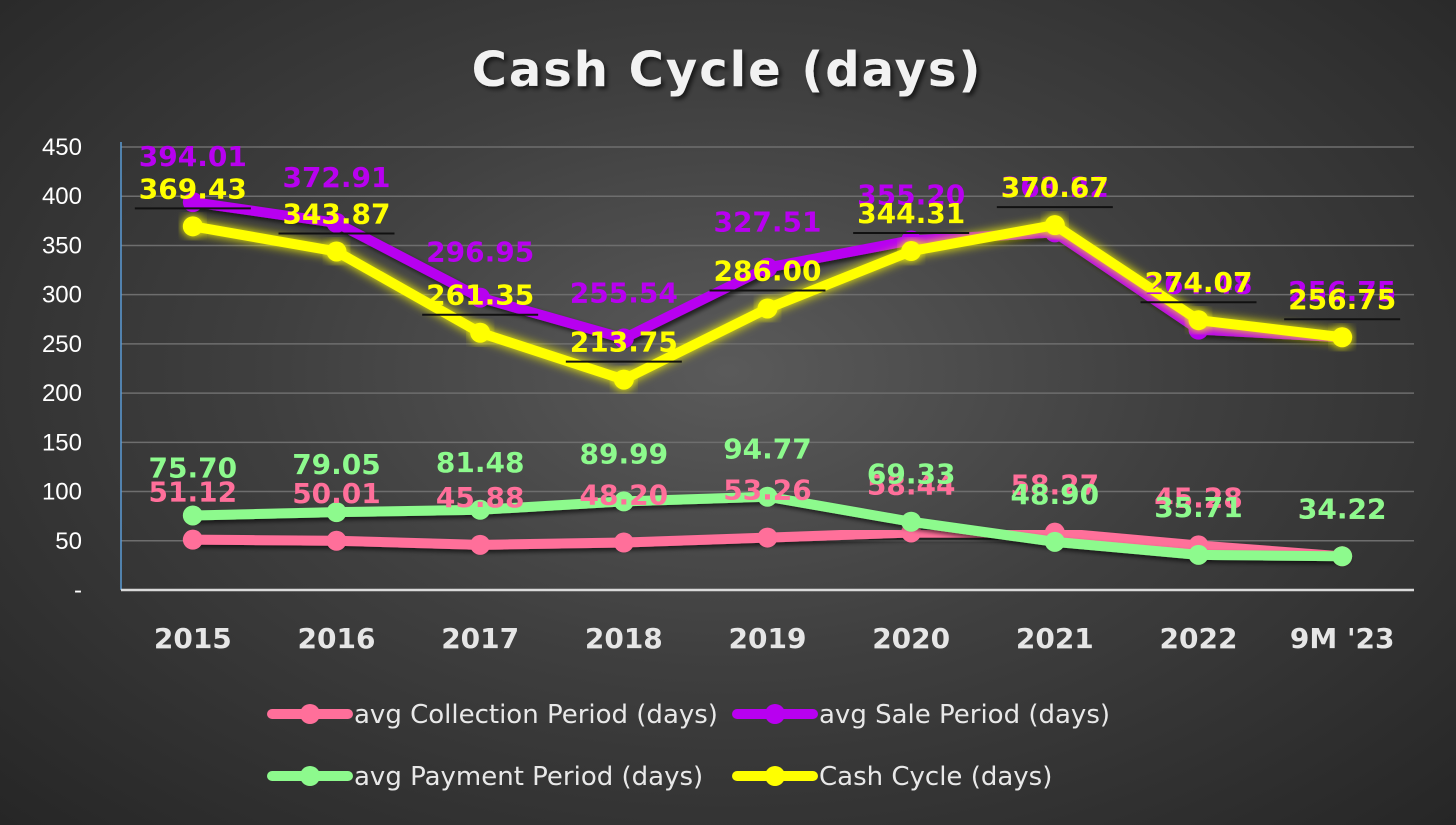 The width and height of the screenshot is (1456, 825). Describe the element at coordinates (1055, 485) in the screenshot. I see `data-label: 58.27` at that location.